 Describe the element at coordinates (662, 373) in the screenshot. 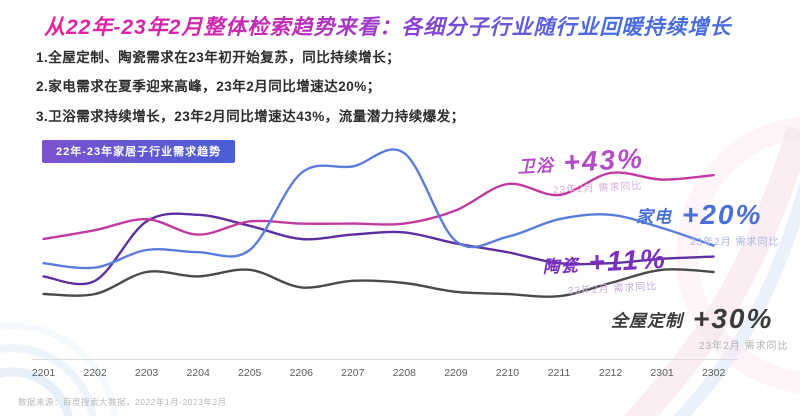

I see `x-tick-label: 2301` at that location.